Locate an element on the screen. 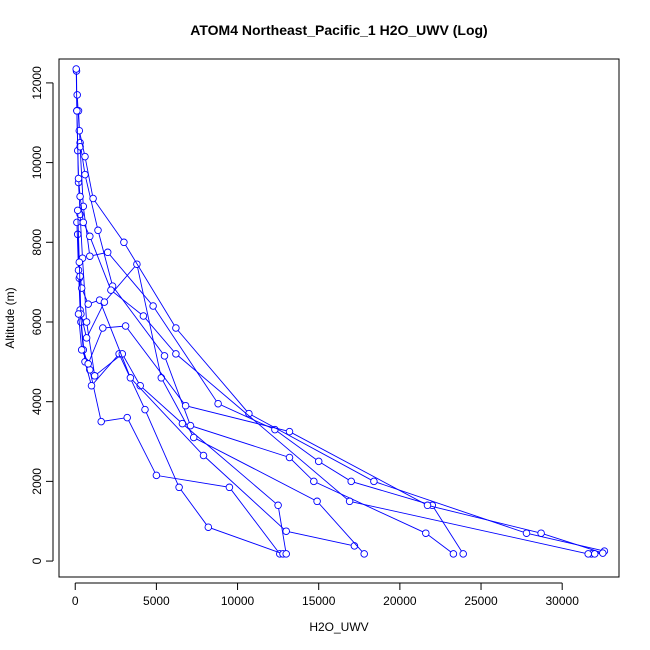 The image size is (650, 650). chart-title: ATOM4 Northeast_Pacific_1 H2O_UWV (Log) is located at coordinates (338, 30).